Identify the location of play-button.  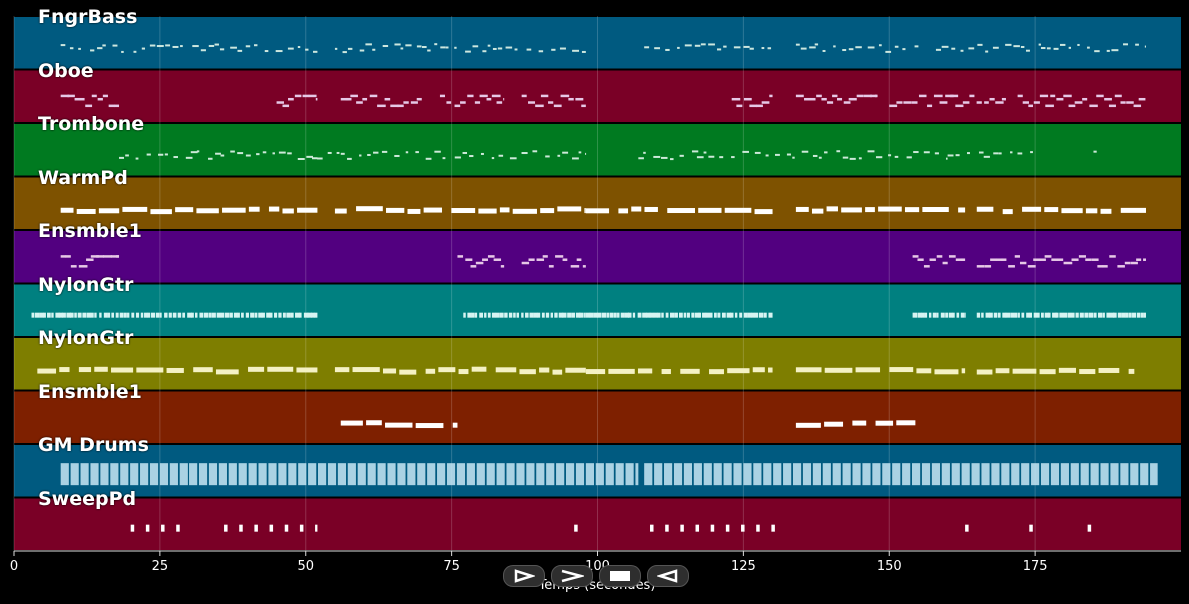
(524, 576).